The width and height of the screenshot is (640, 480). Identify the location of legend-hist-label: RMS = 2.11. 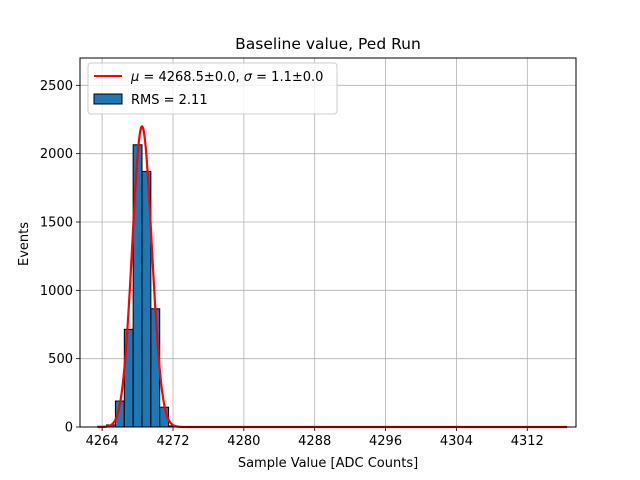
(169, 100).